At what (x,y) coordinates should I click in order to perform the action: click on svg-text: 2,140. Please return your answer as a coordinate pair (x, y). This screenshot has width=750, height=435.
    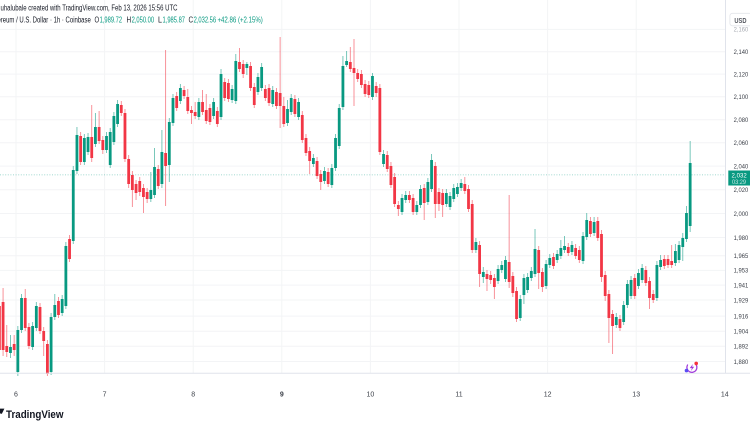
    Looking at the image, I should click on (741, 52).